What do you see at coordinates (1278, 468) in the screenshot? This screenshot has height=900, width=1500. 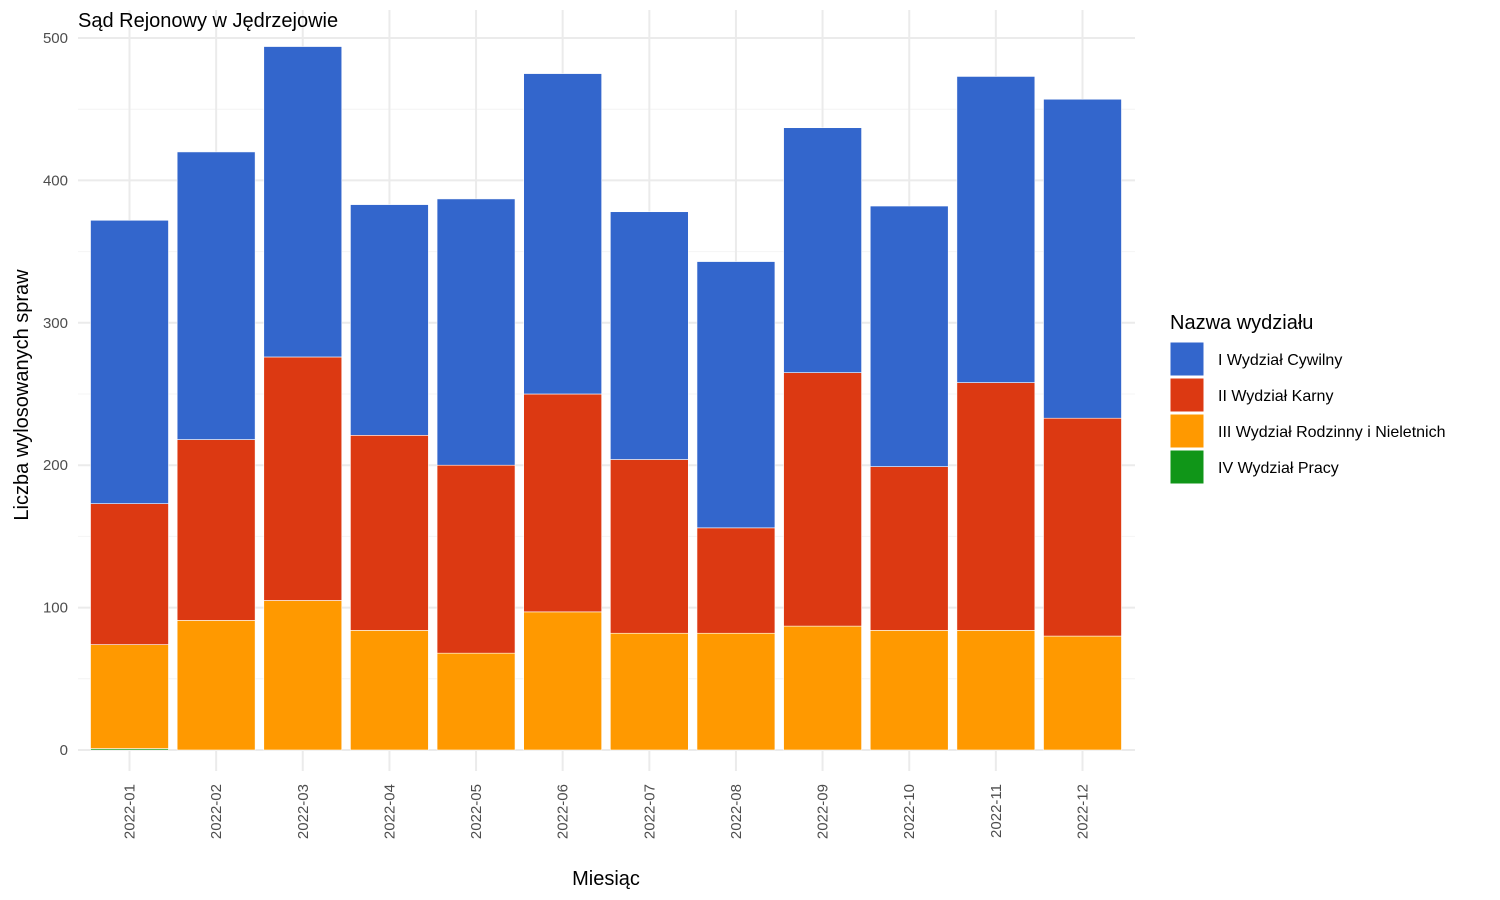 I see `legend-label: IV Wydział Pracy` at bounding box center [1278, 468].